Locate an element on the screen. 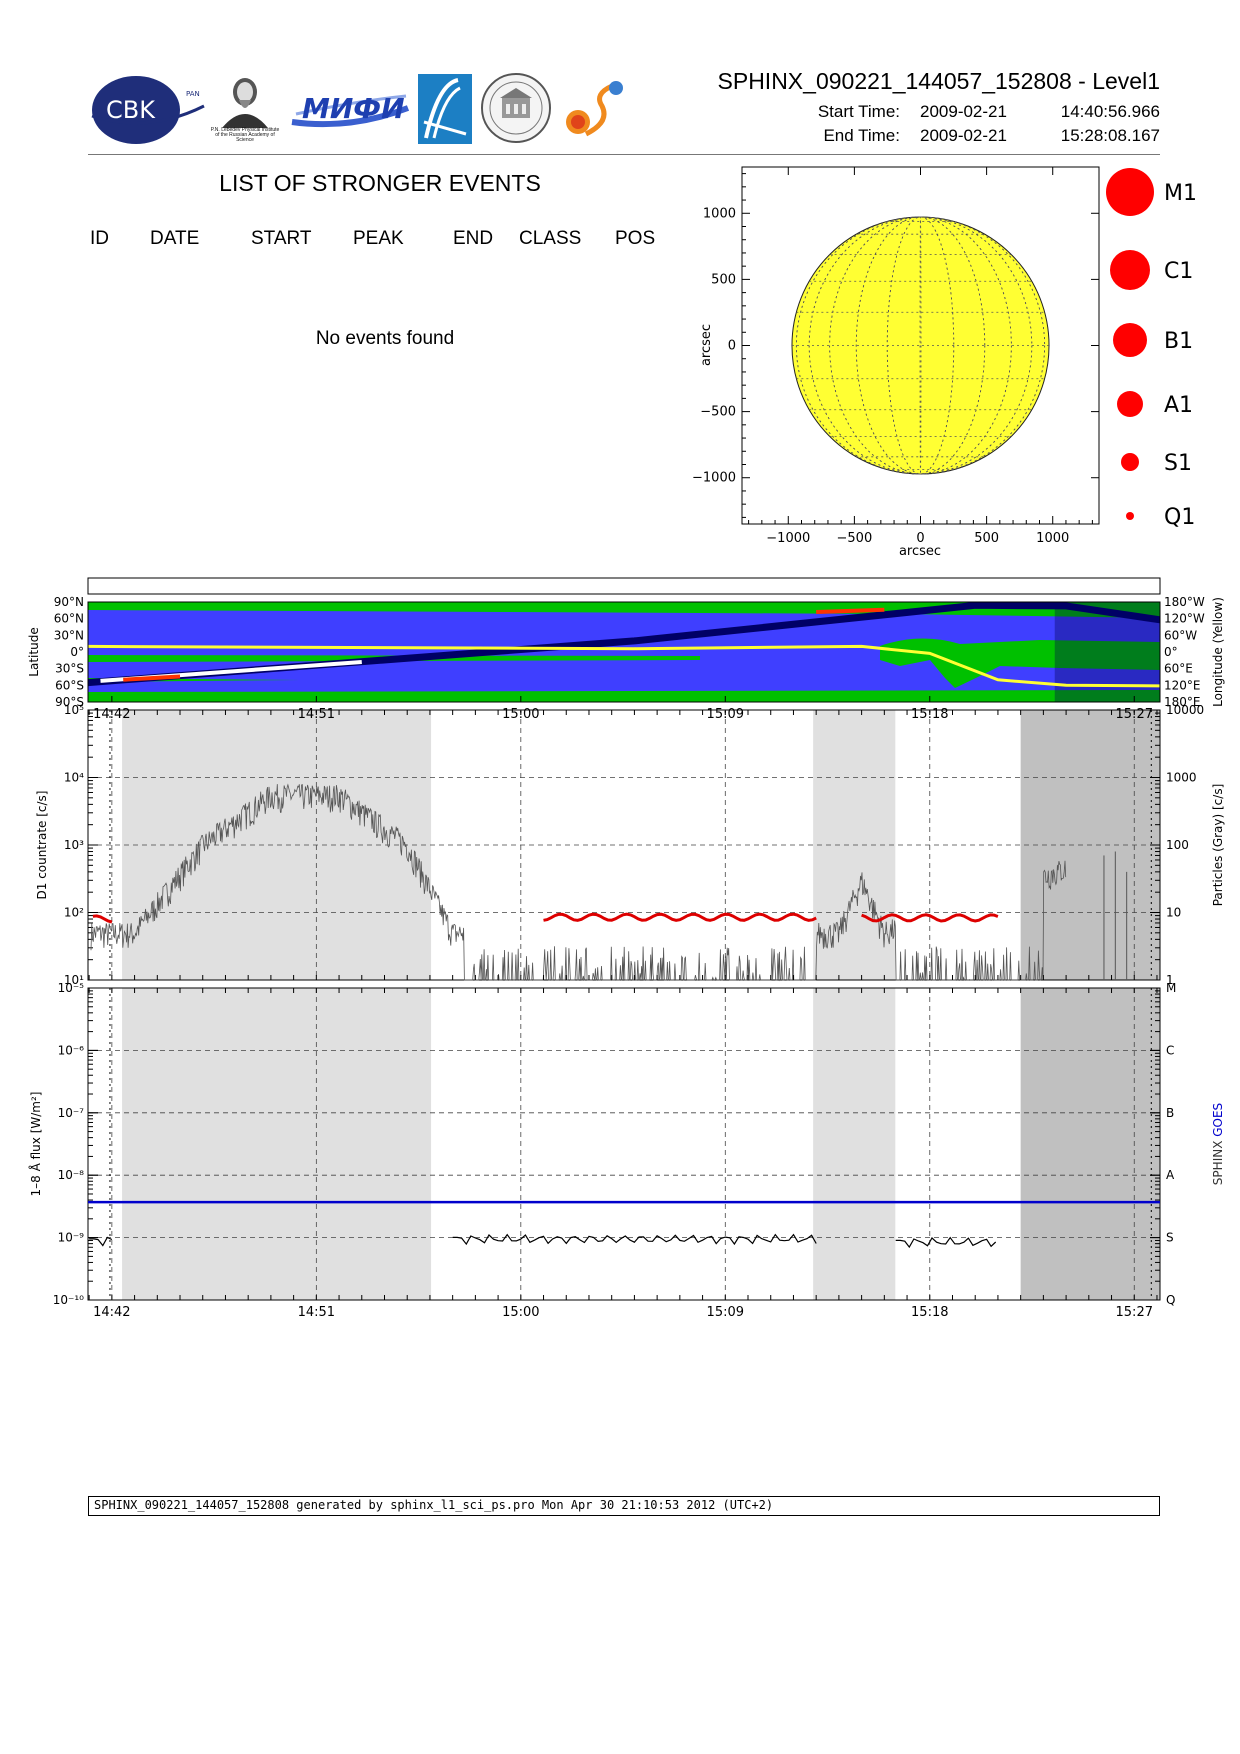 The image size is (1240, 1754). goes-ytick-label: 10⁻⁹ is located at coordinates (71, 1238).